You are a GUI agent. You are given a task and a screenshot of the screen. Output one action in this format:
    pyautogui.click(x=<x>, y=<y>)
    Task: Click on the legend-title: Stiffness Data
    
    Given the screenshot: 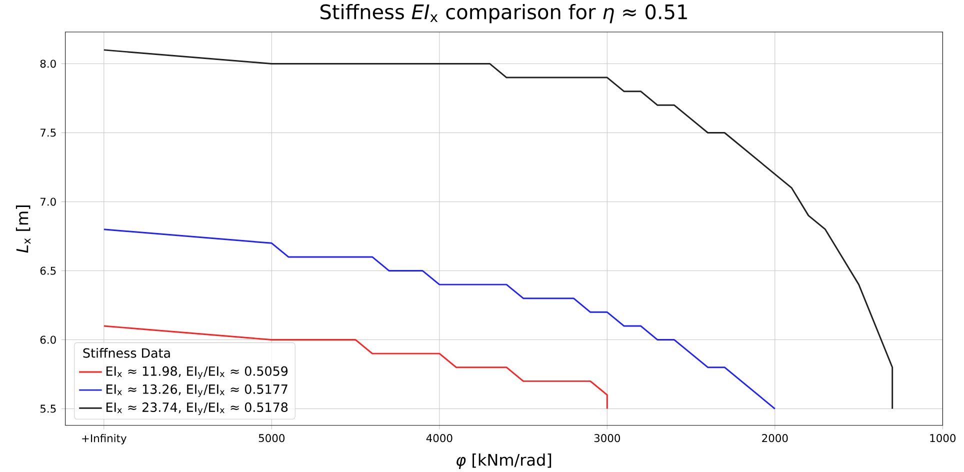 What is the action you would take?
    pyautogui.click(x=126, y=353)
    